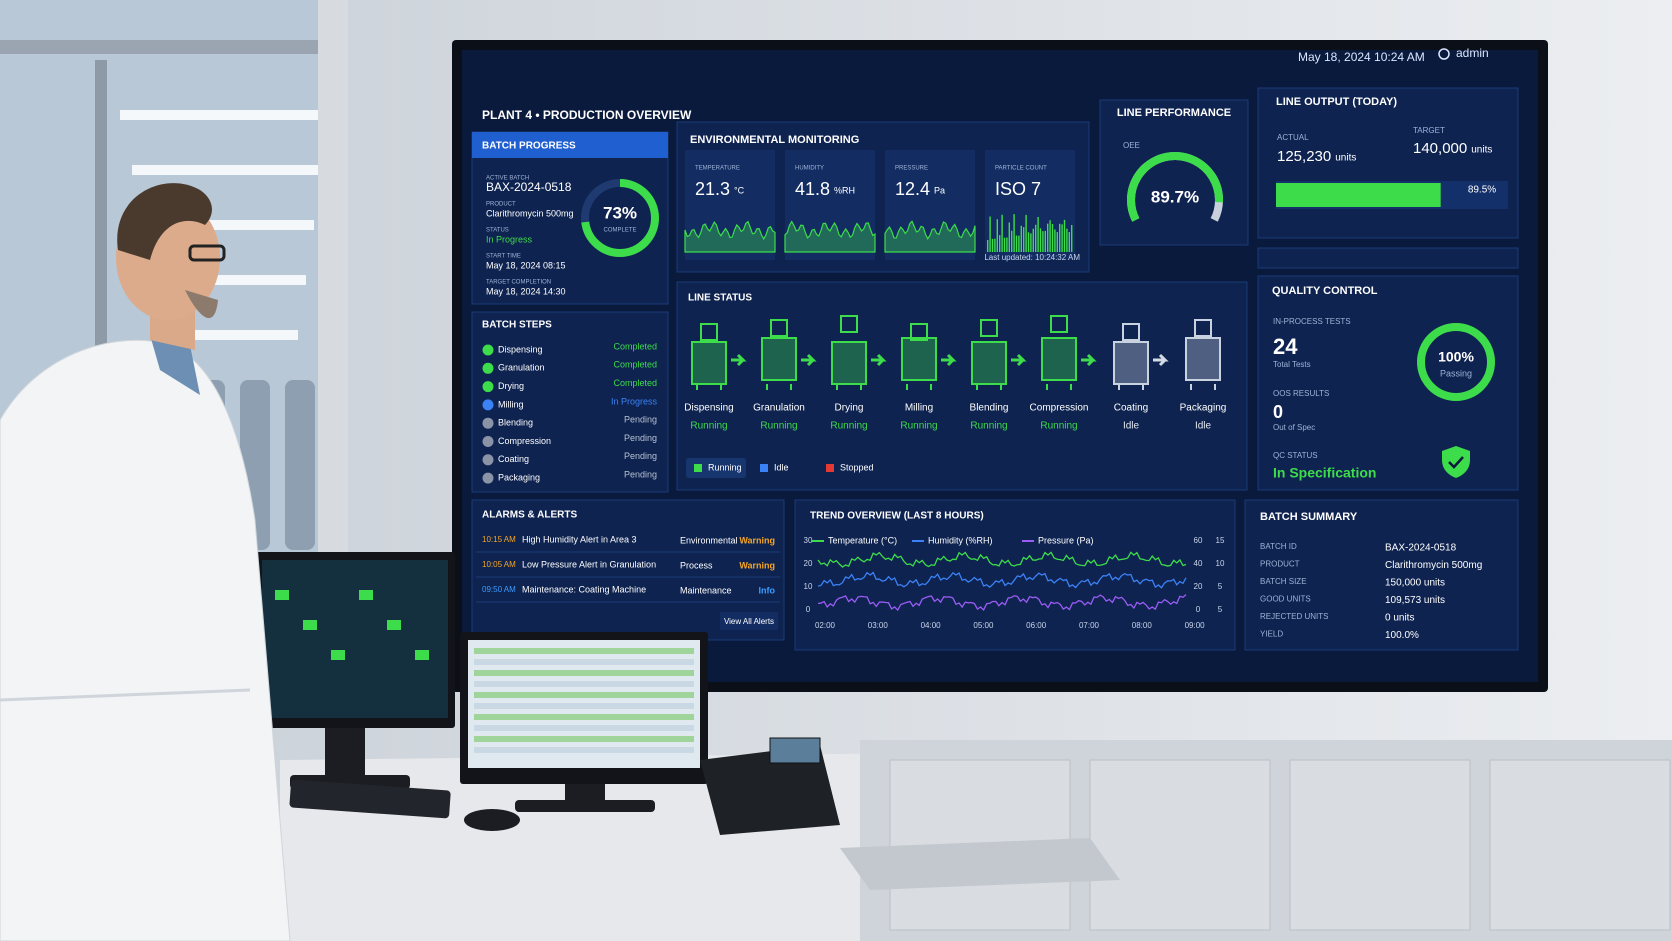 This screenshot has height=941, width=1672. What do you see at coordinates (515, 423) in the screenshot?
I see `step-name: Blending` at bounding box center [515, 423].